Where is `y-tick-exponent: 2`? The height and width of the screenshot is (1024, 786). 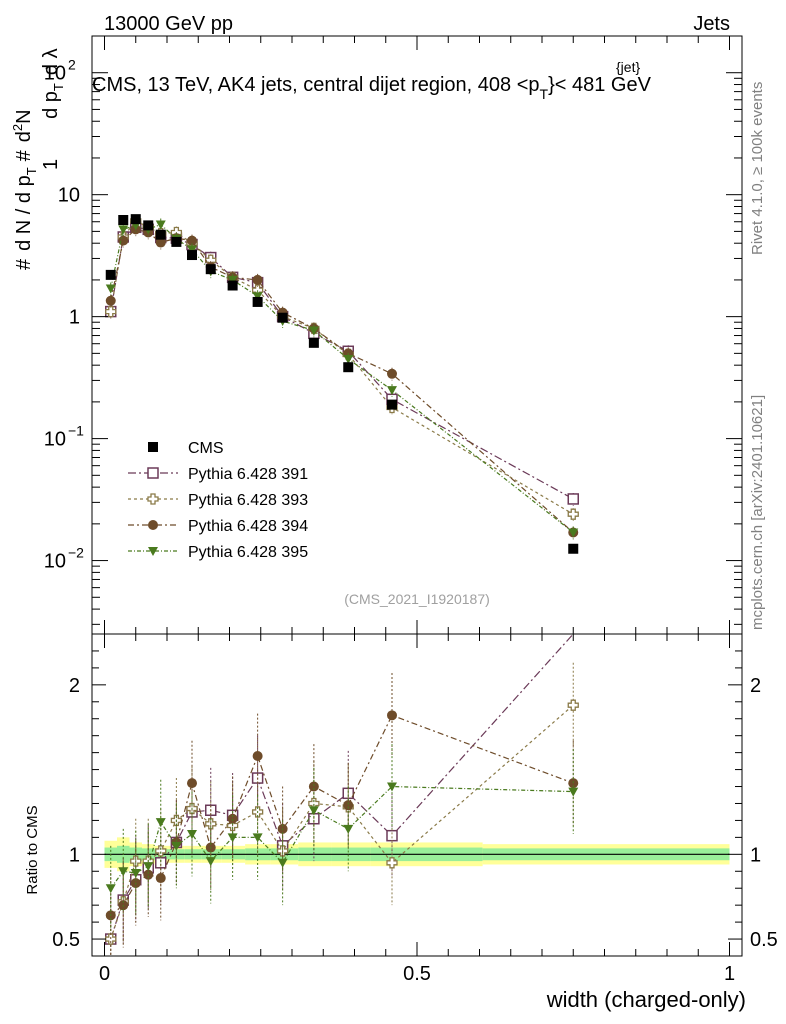
y-tick-exponent: 2 is located at coordinates (72, 65).